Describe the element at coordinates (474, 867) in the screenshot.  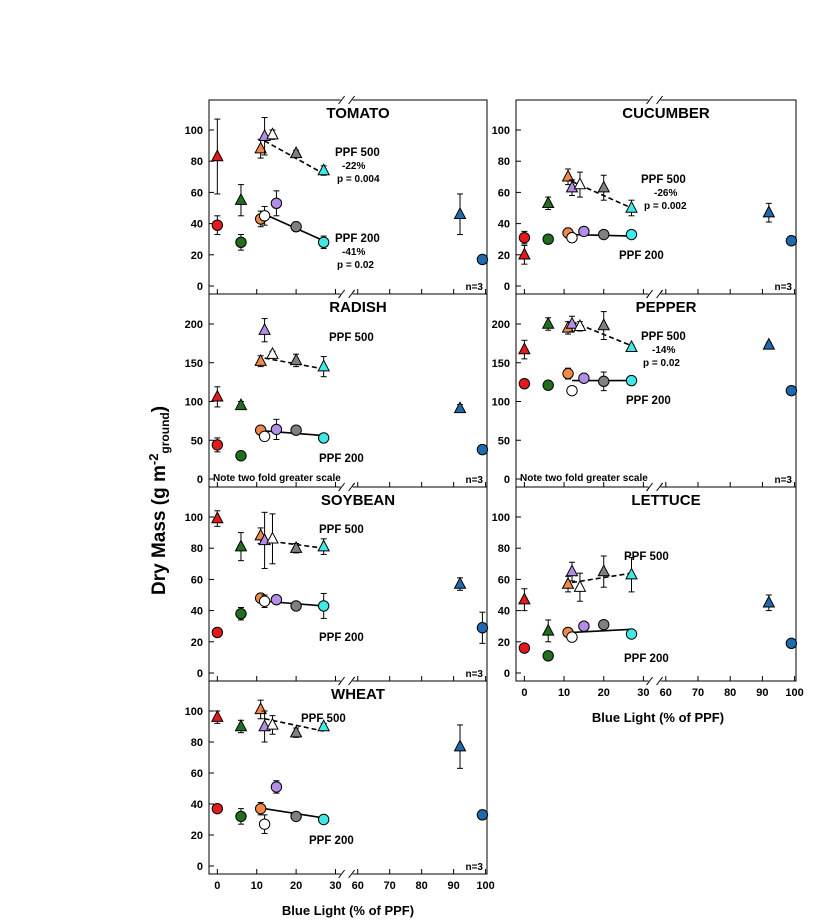
I see `n-label: n=3` at that location.